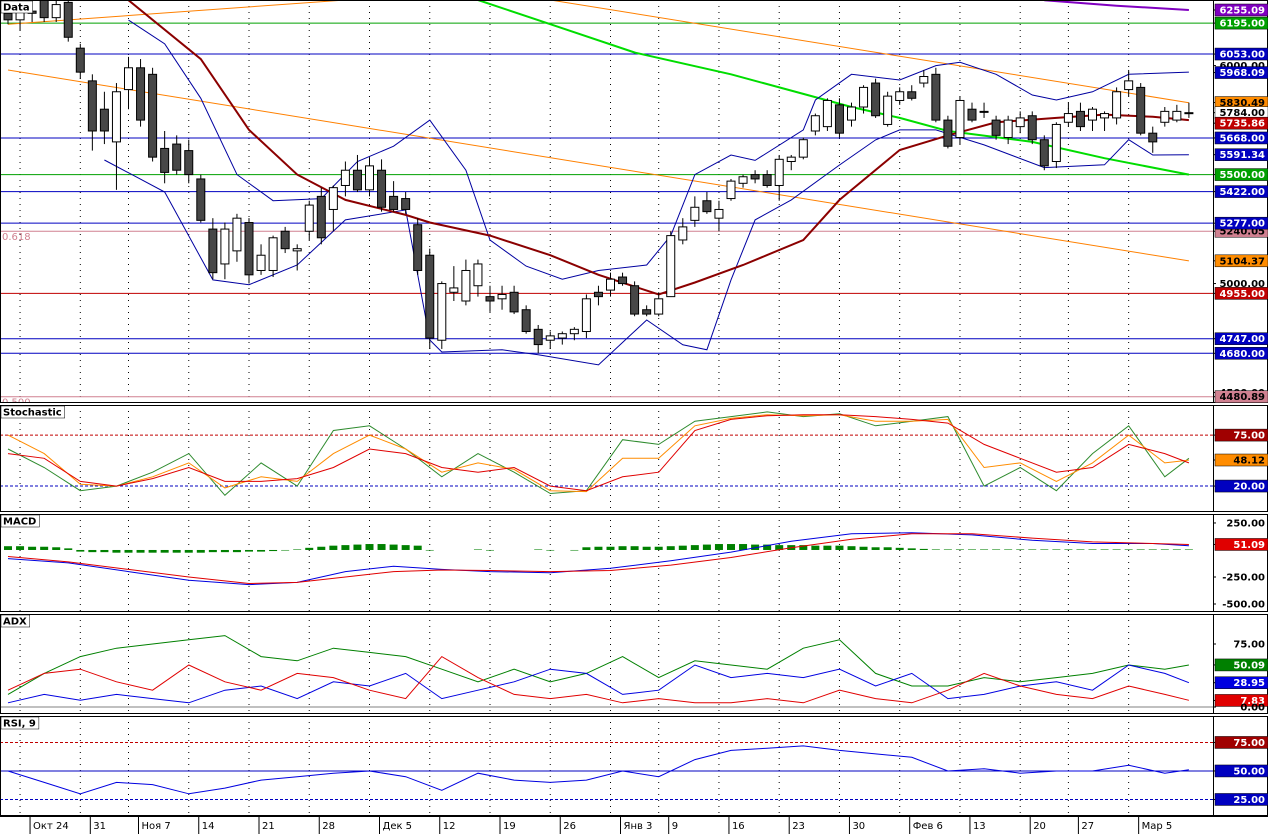 Image resolution: width=1268 pixels, height=834 pixels. Describe the element at coordinates (1242, 103) in the screenshot. I see `y-tick-label: 5830.49` at that location.